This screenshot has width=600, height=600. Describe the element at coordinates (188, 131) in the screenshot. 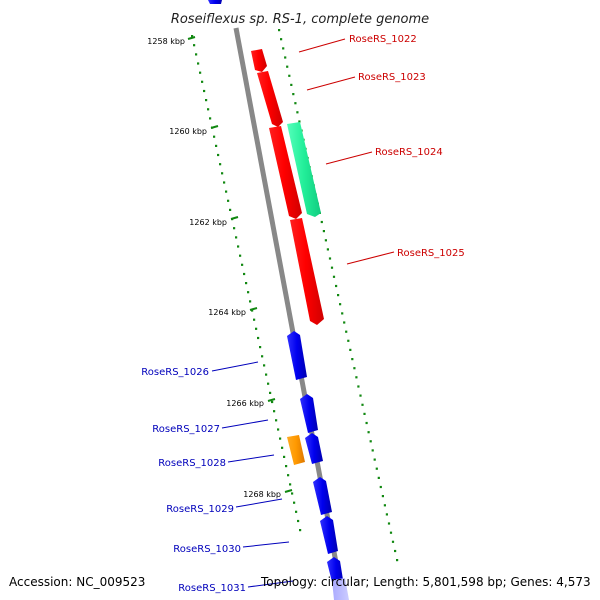

I see `kbp-label: 1260 kbp` at that location.